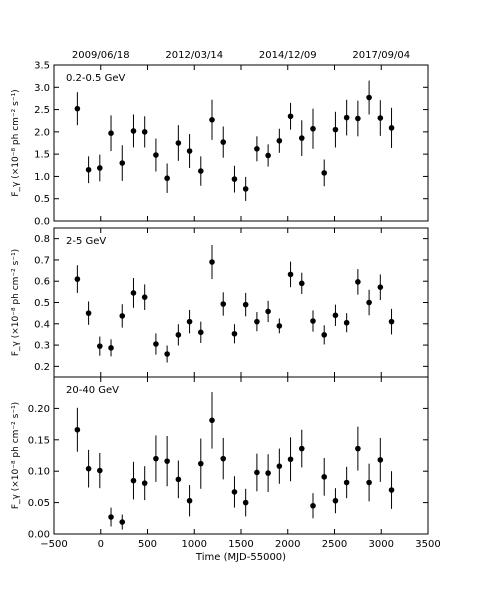 The height and width of the screenshot is (600, 480). I want to click on y-tick-label: 2.5, so click(42, 110).